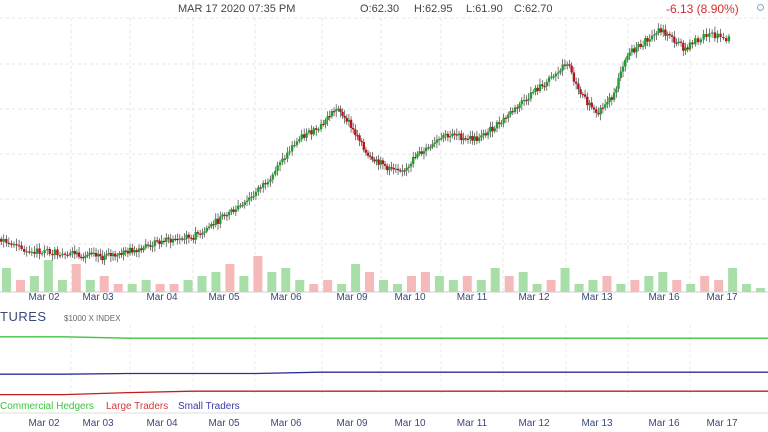 The image size is (768, 432). I want to click on high-value: H:62.95, so click(433, 9).